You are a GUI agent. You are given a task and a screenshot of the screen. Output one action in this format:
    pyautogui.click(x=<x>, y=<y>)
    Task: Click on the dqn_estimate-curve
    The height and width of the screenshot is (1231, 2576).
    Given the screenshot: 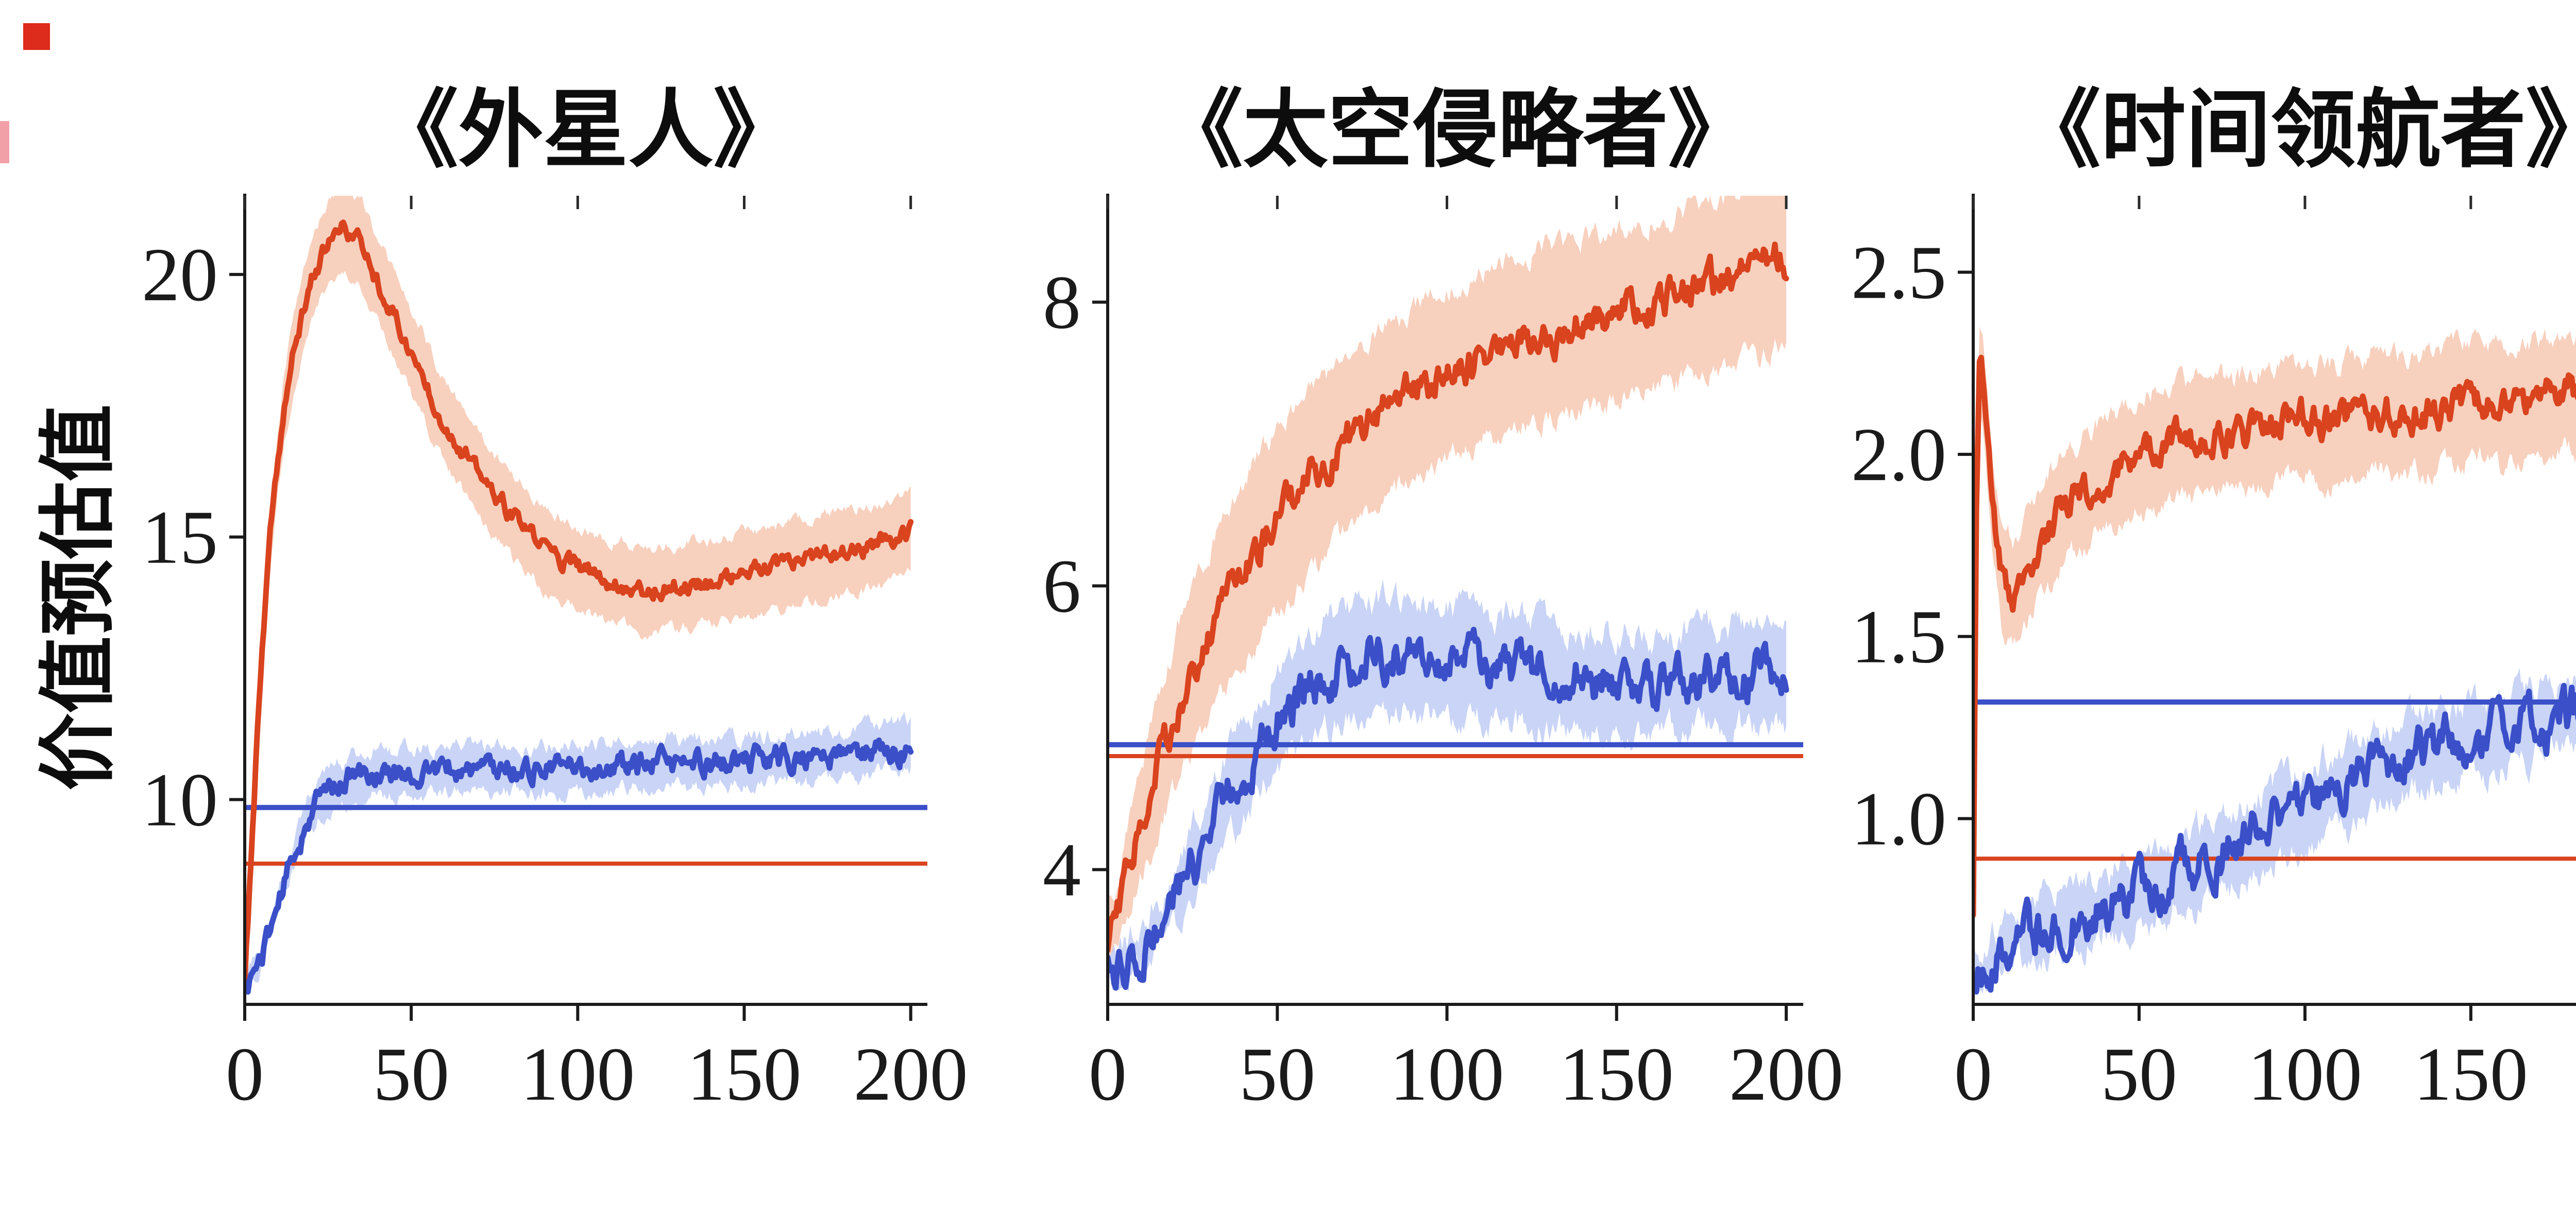 What is the action you would take?
    pyautogui.click(x=2274, y=636)
    